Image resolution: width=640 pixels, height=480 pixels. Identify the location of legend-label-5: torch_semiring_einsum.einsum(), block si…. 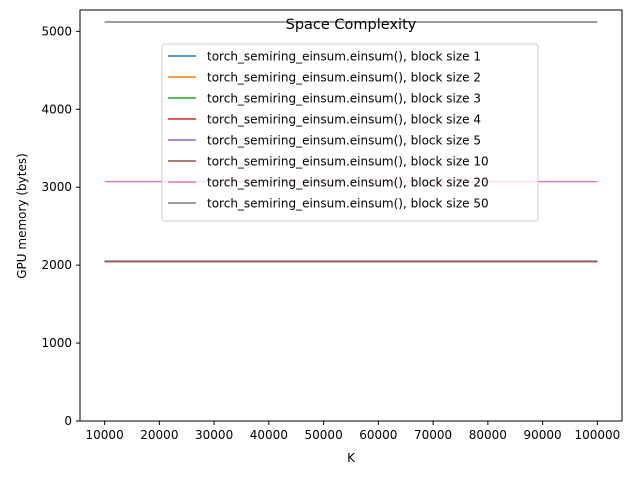
(344, 141).